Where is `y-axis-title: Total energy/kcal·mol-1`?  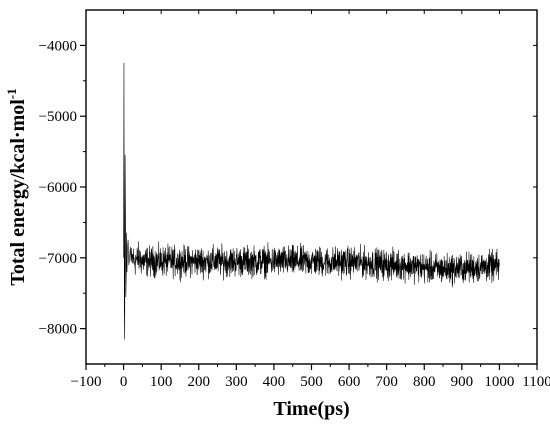 y-axis-title: Total energy/kcal·mol-1 is located at coordinates (16, 186).